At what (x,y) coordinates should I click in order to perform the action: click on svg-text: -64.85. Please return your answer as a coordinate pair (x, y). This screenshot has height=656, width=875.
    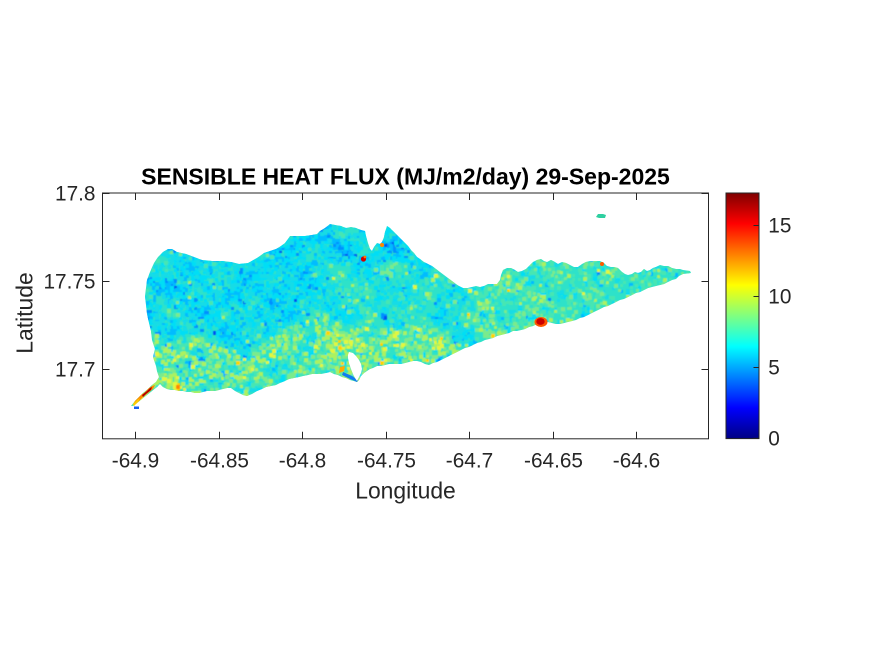
    Looking at the image, I should click on (219, 461).